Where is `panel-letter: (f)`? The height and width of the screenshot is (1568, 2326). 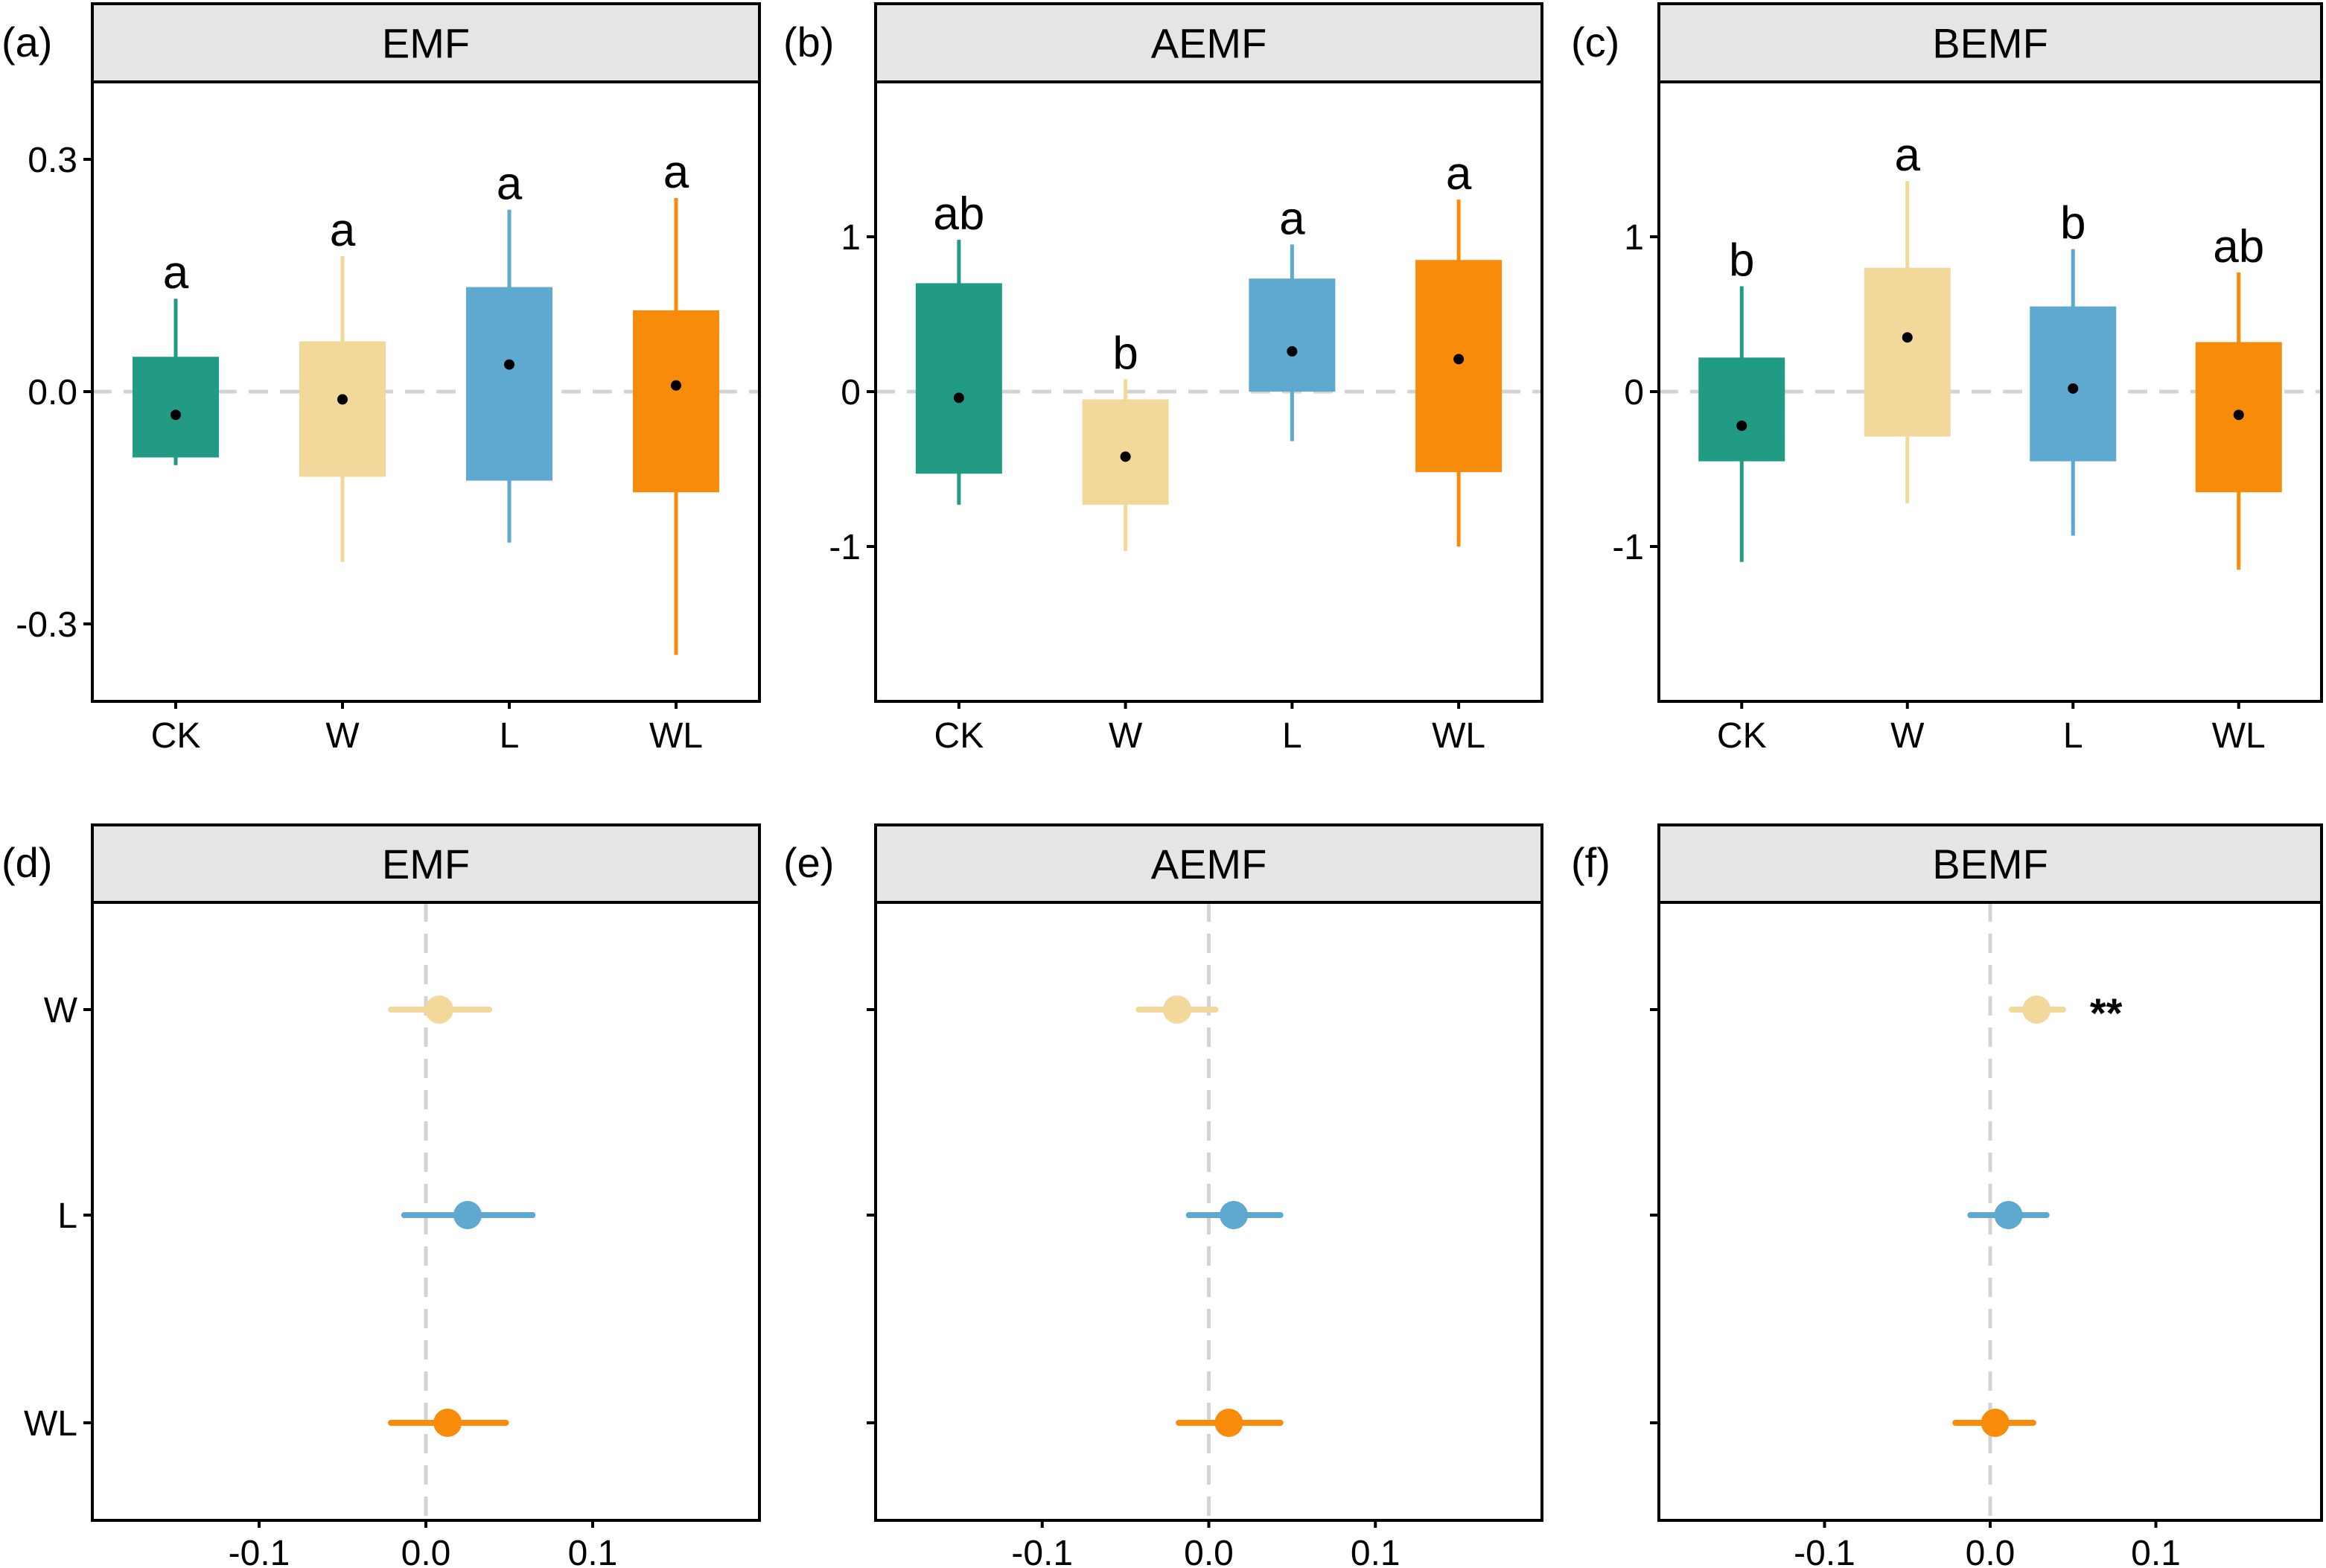 panel-letter: (f) is located at coordinates (1590, 862).